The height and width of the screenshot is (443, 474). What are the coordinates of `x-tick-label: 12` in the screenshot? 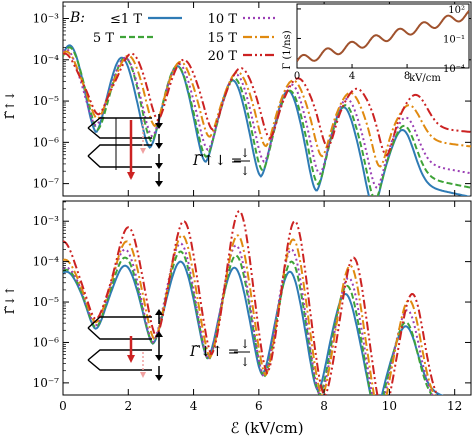 It's located at (454, 406).